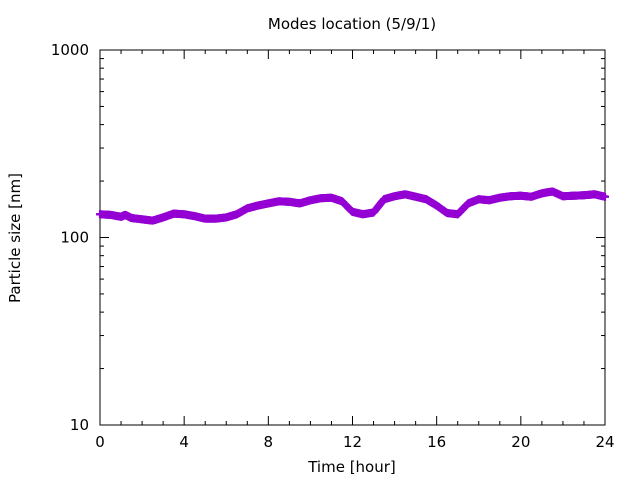 Image resolution: width=640 pixels, height=480 pixels. Describe the element at coordinates (269, 442) in the screenshot. I see `x-tick-label: 8` at that location.